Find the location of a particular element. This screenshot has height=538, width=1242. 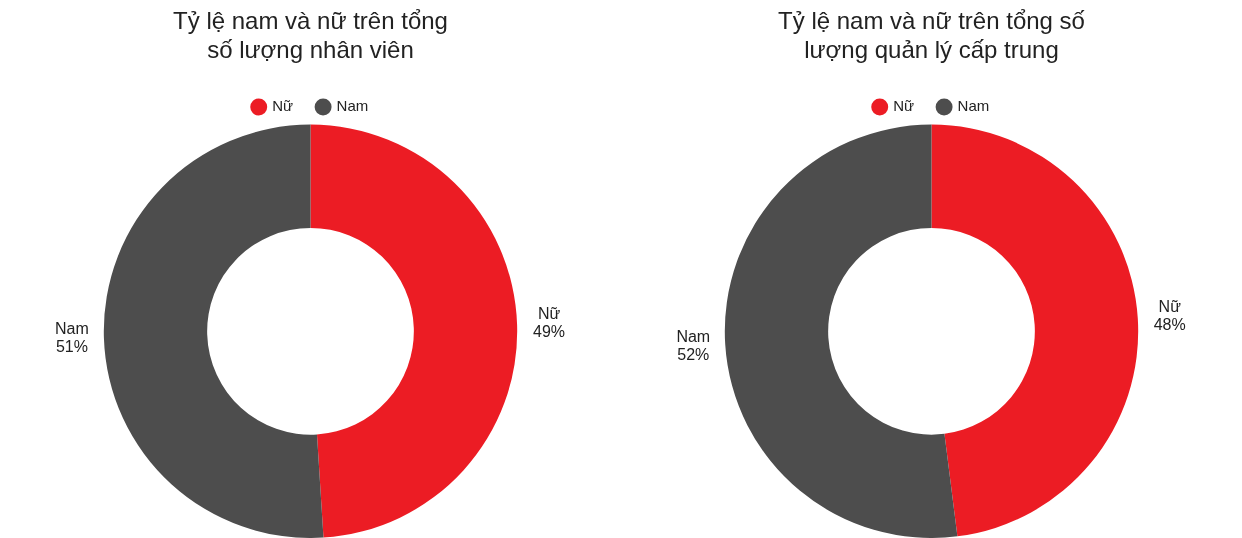

data-label: 52% is located at coordinates (693, 354).